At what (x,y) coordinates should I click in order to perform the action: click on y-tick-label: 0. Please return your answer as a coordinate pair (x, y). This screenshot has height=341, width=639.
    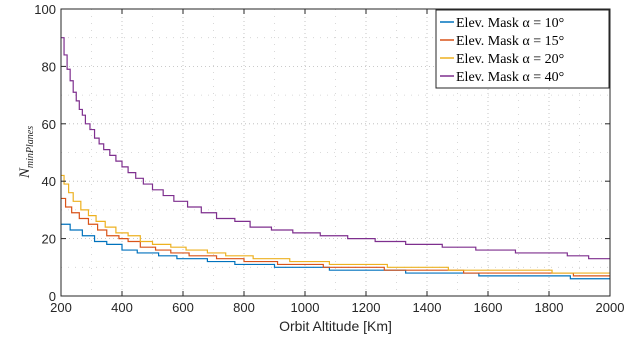
    Looking at the image, I should click on (52, 296).